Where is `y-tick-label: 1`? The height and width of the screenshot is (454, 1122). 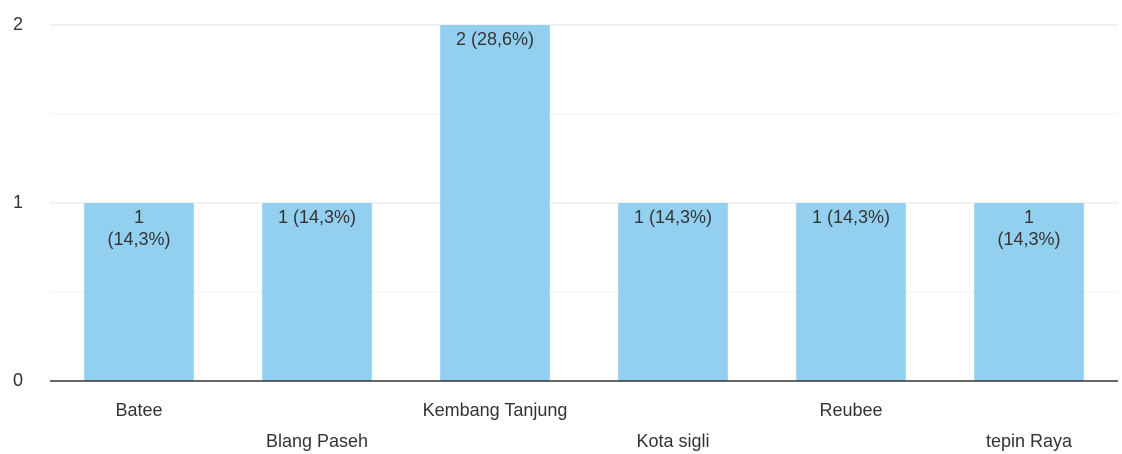 y-tick-label: 1 is located at coordinates (18, 202).